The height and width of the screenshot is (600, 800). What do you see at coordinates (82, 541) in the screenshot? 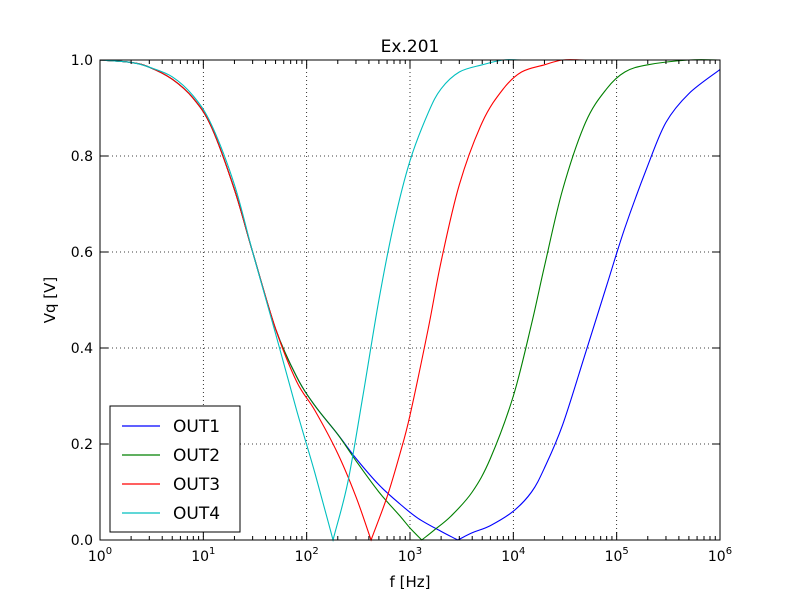
I see `y-tick-label: 0.0` at bounding box center [82, 541].